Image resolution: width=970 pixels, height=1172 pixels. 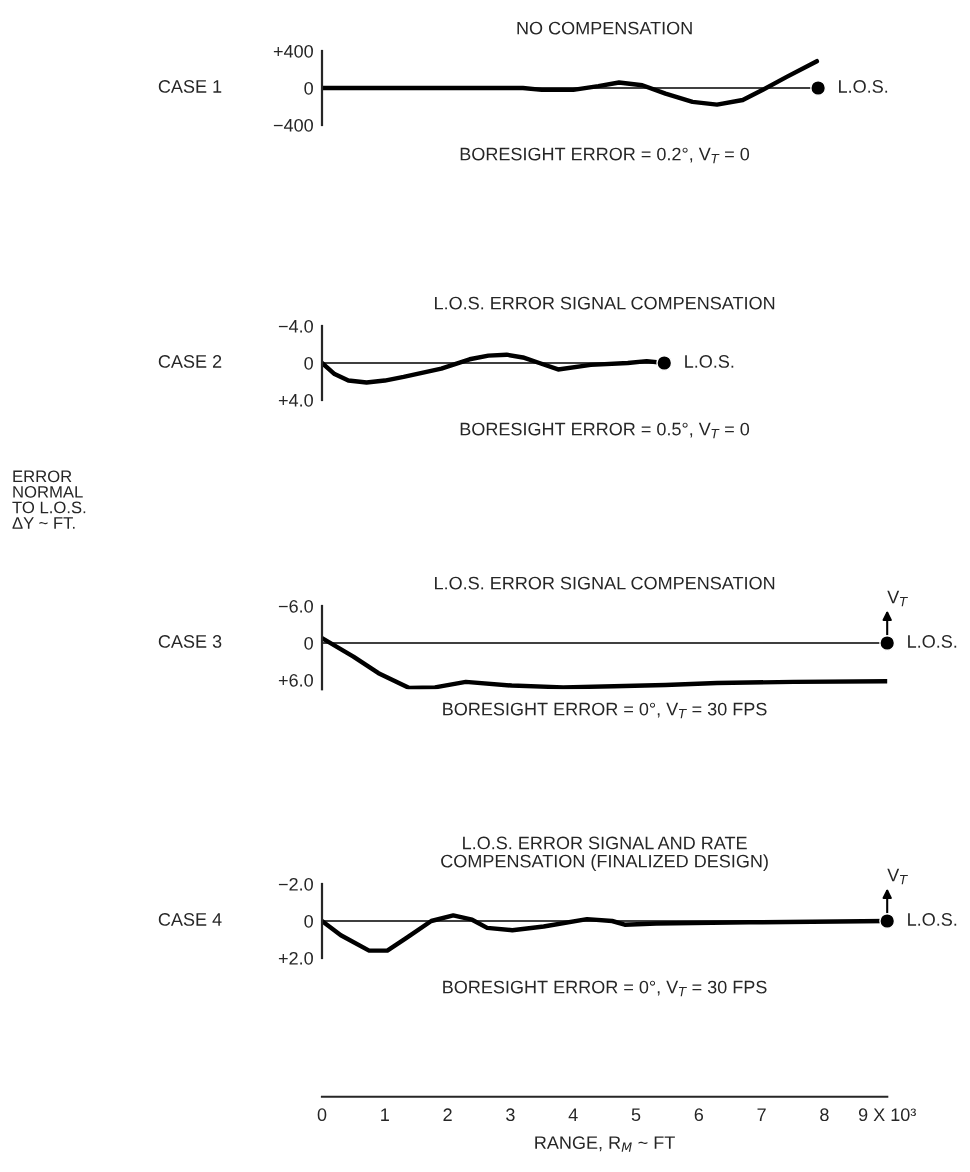 I want to click on x-tick-label: 7, so click(x=761, y=1114).